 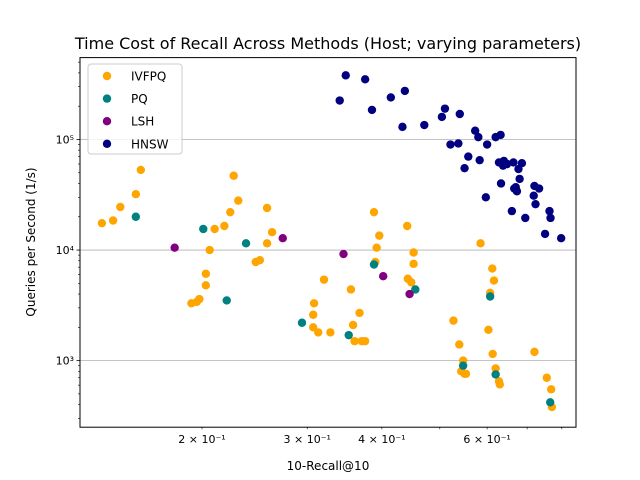 What do you see at coordinates (307, 439) in the screenshot?
I see `x-tick-label: 3 × 10⁻¹` at bounding box center [307, 439].